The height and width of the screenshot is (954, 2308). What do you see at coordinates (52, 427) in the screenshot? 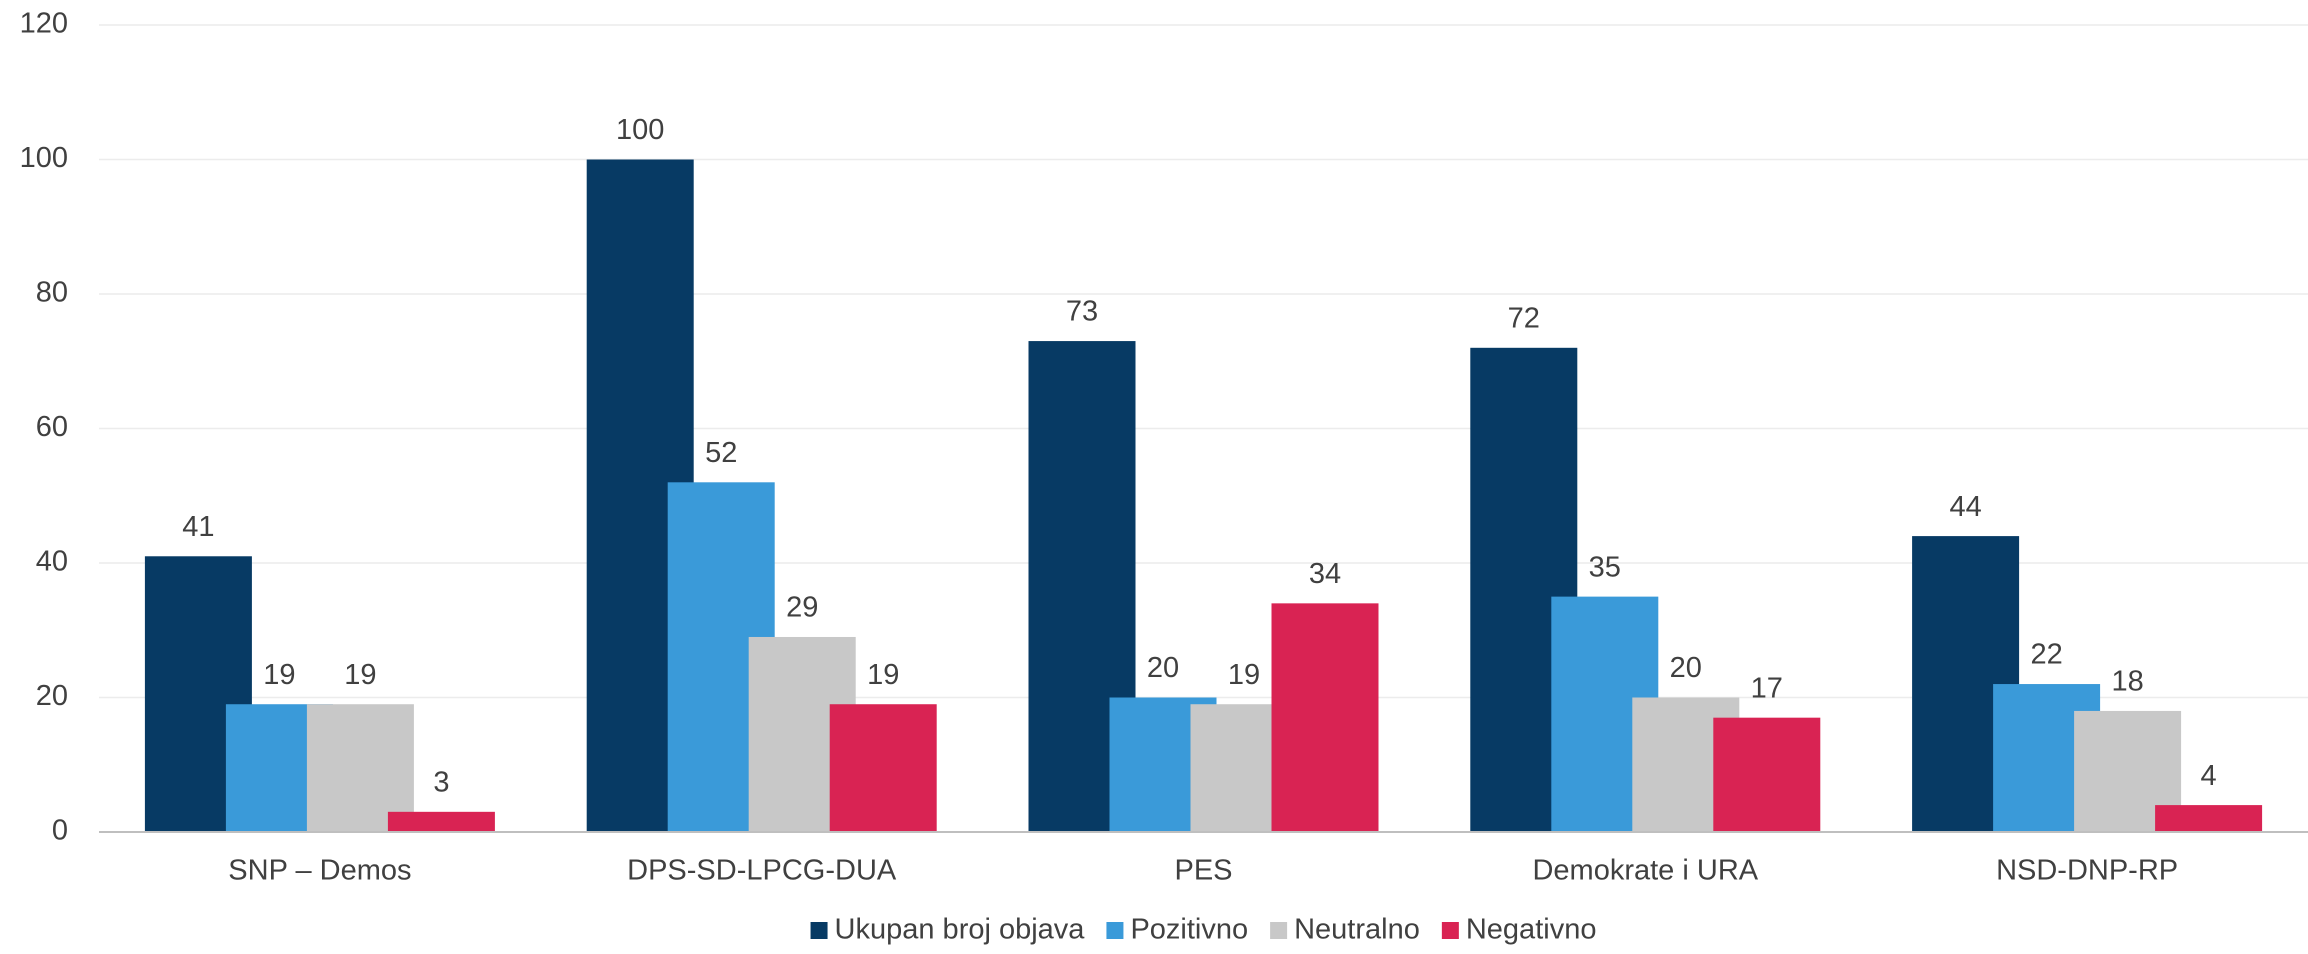
I see `y-tick-label: 60` at bounding box center [52, 427].